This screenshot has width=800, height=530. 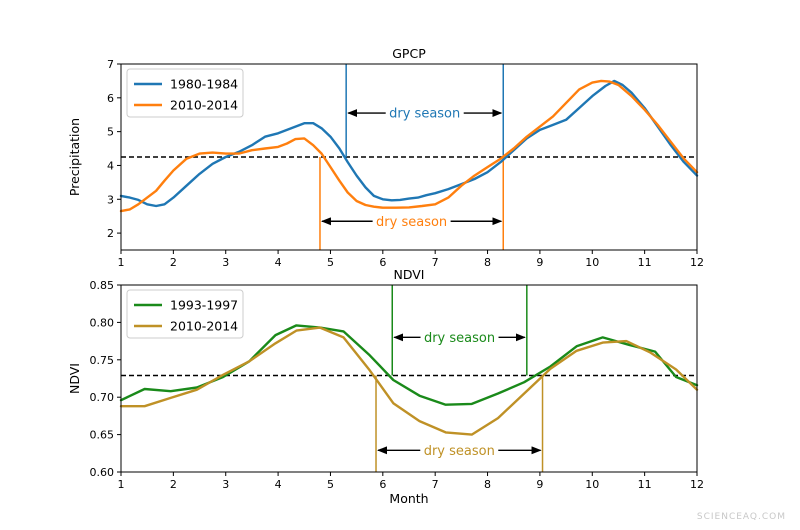 I want to click on y-tick-label: 3, so click(x=110, y=199).